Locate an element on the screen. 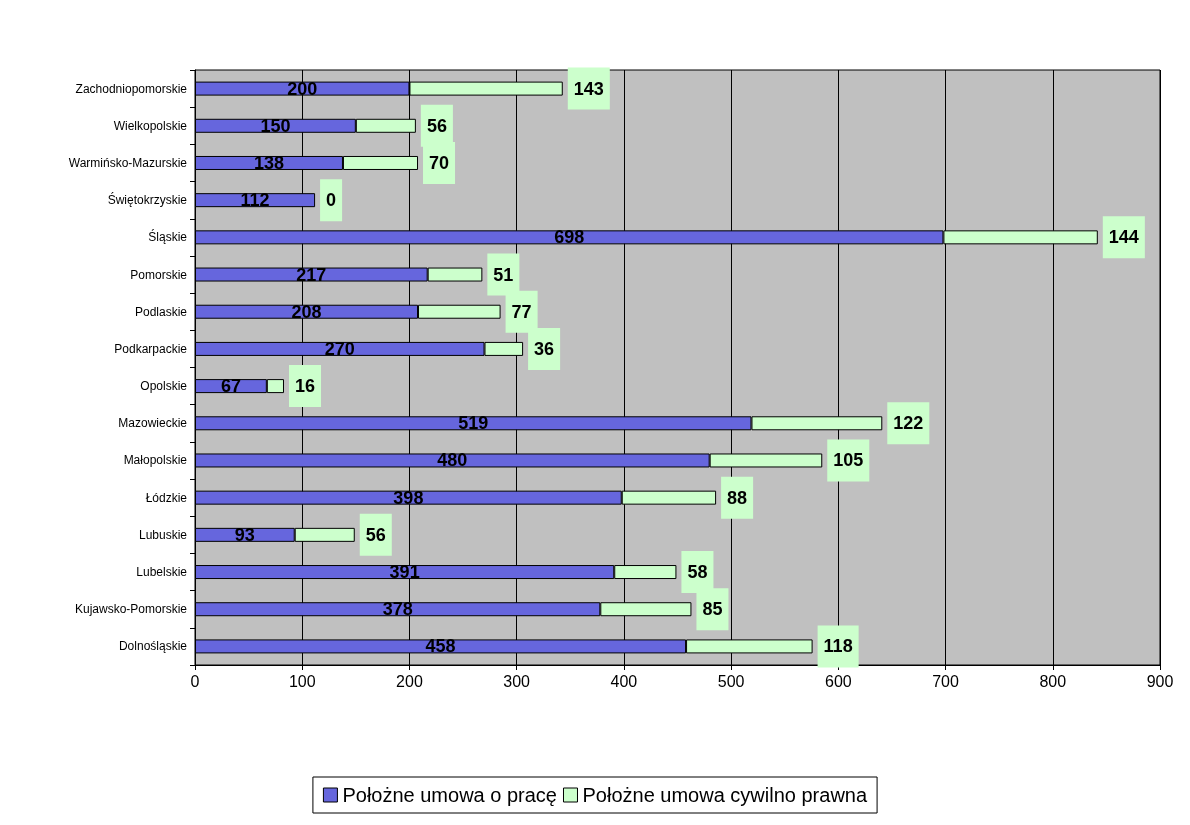 The image size is (1190, 825). data-label: 144 is located at coordinates (1123, 237).